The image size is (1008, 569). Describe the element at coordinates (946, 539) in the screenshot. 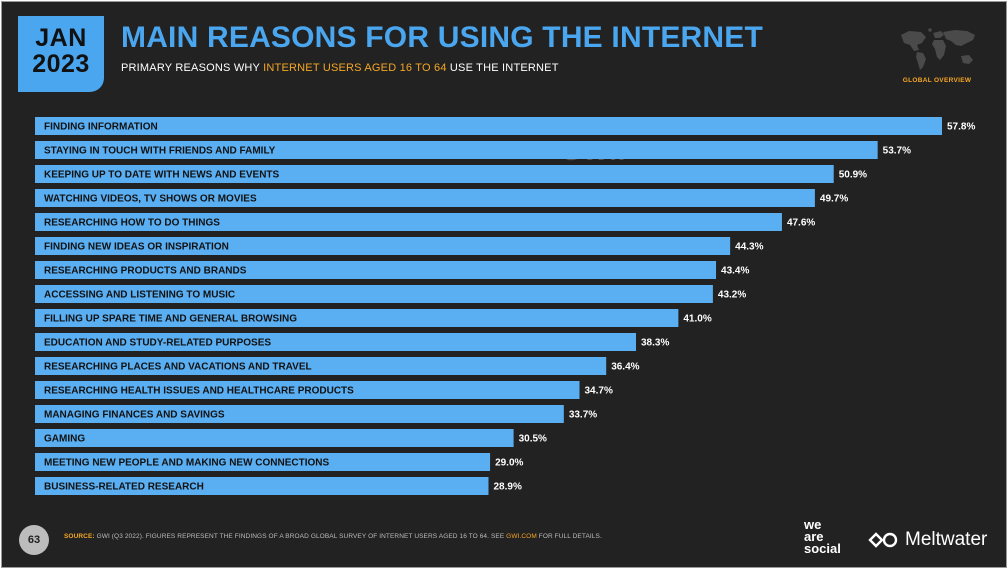

I see `meltwater-text: Meltwater` at that location.